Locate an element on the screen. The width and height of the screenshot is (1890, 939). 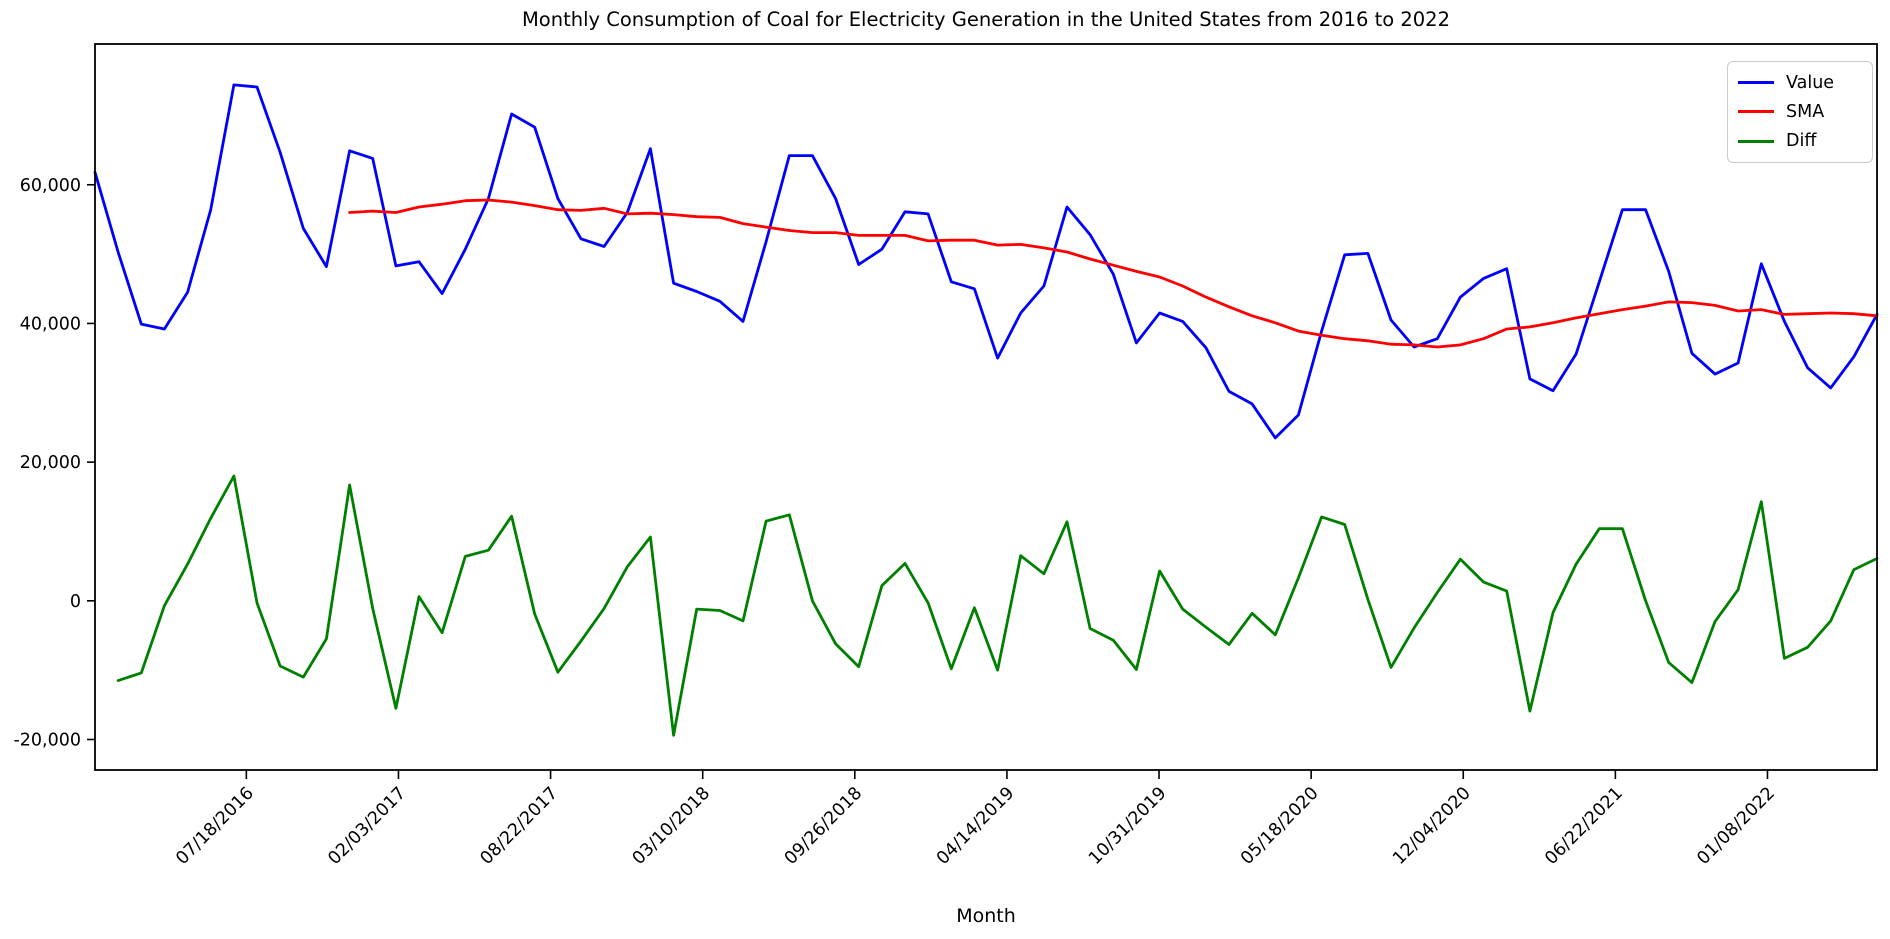
x-tick-label: 04/14/2019 is located at coordinates (975, 825).